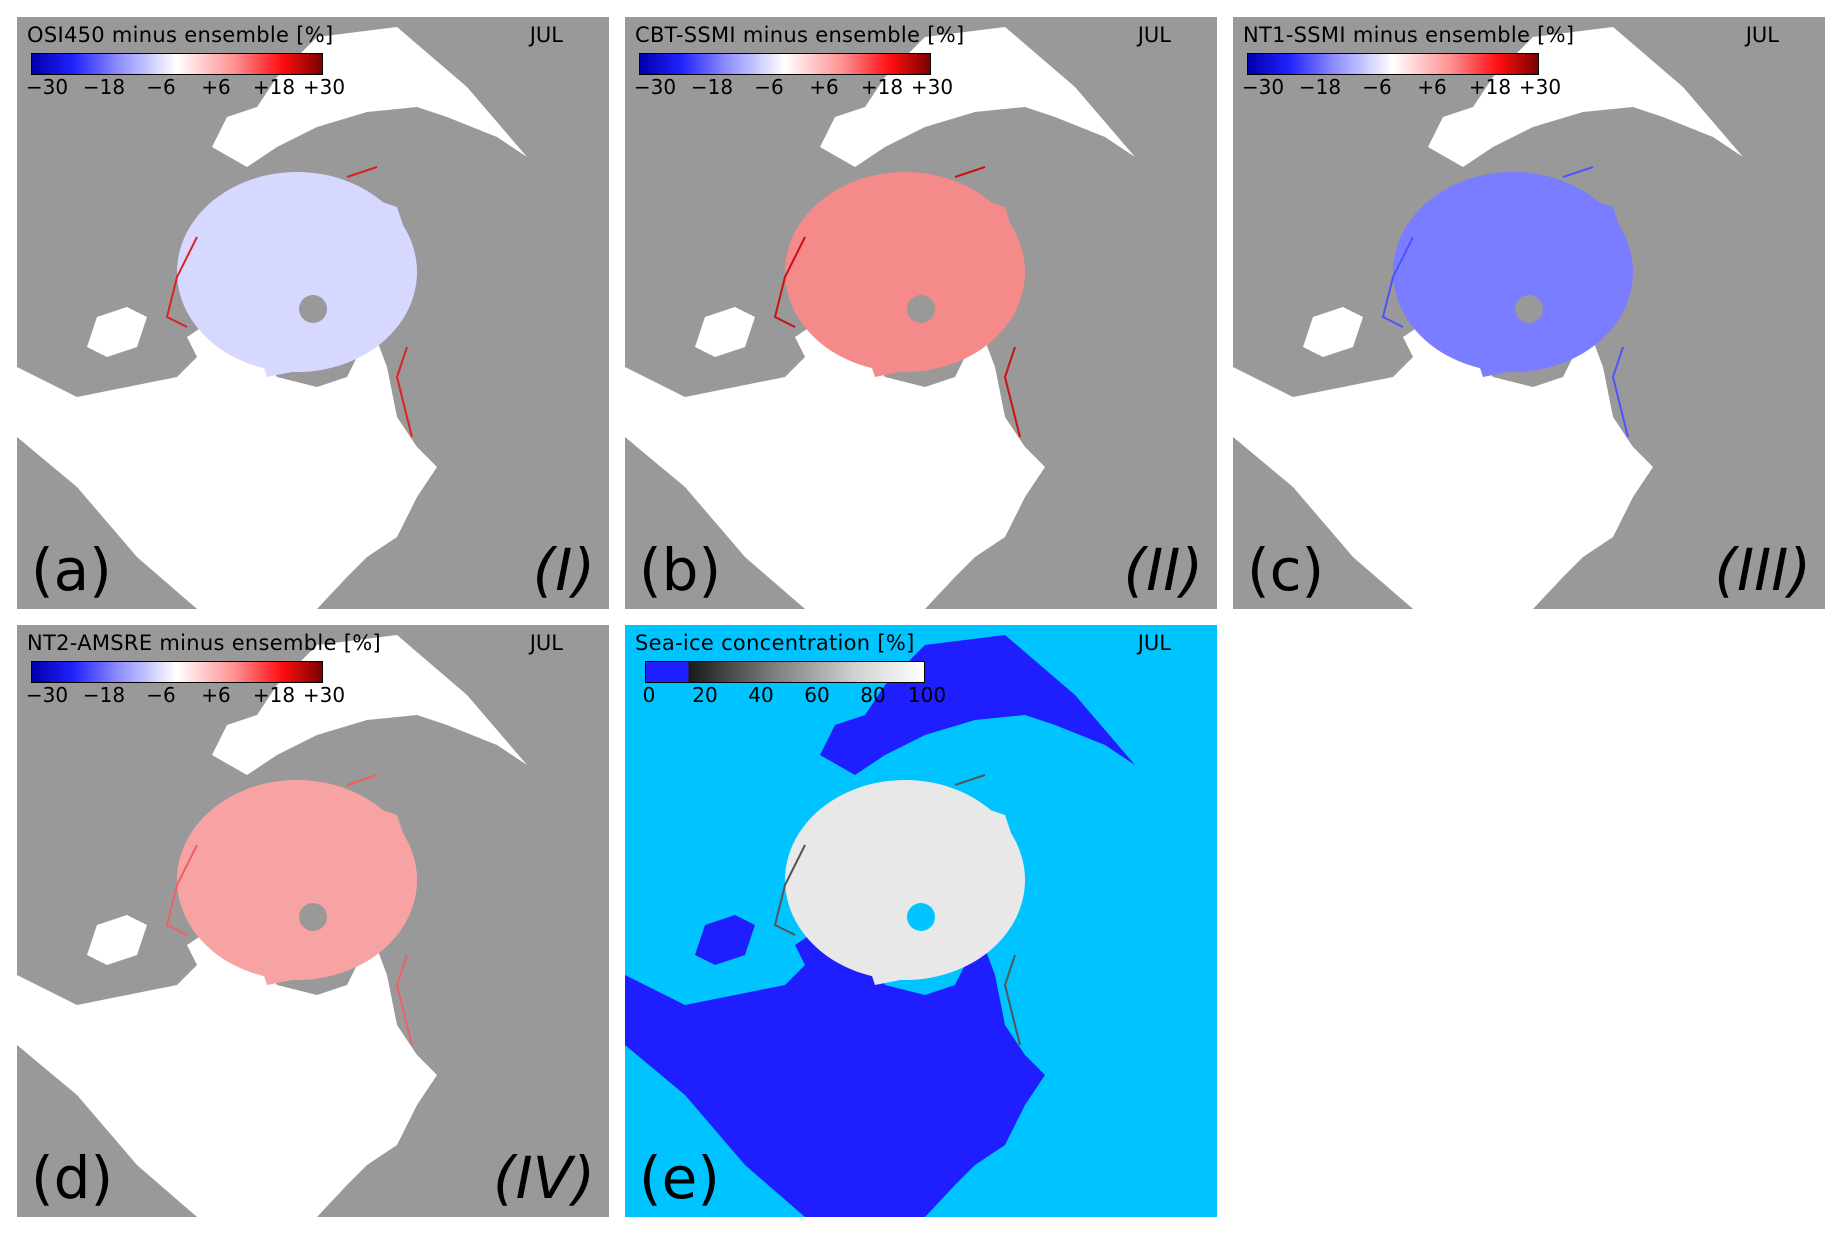 The image size is (1839, 1234). What do you see at coordinates (563, 570) in the screenshot?
I see `panel-roman-numeral: (I)` at bounding box center [563, 570].